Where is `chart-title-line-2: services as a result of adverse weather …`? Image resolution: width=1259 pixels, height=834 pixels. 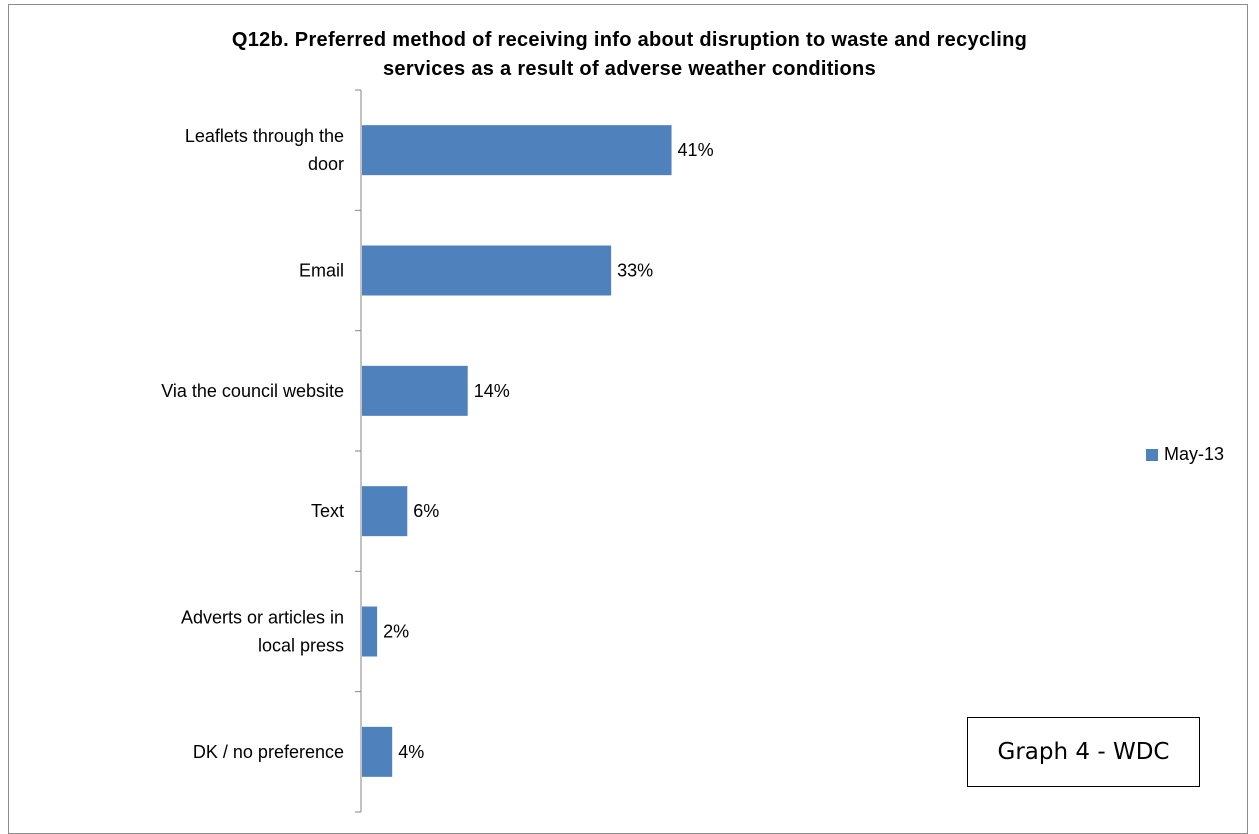
chart-title-line-2: services as a result of adverse weather … is located at coordinates (629, 69).